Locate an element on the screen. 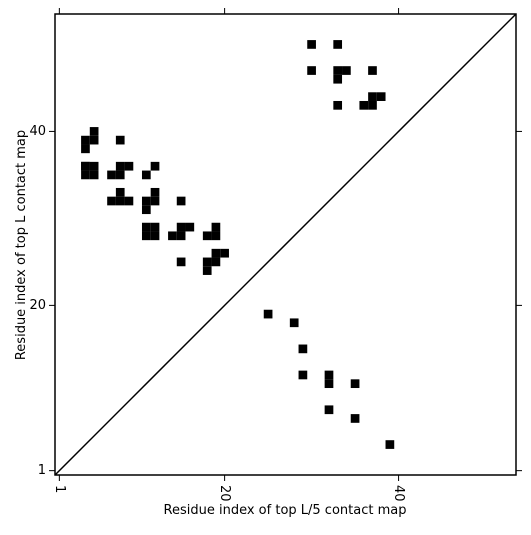 This screenshot has height=535, width=531. y-axis-label: Residue index of top L contact map is located at coordinates (21, 245).